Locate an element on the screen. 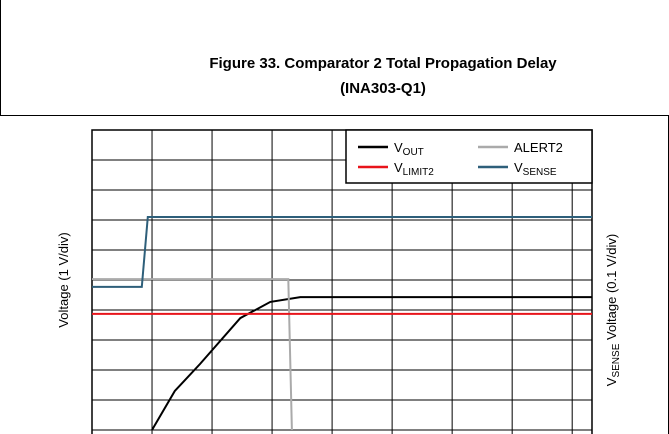 The height and width of the screenshot is (434, 669). y-axis-label: Voltage (1 V/div) is located at coordinates (63, 279).